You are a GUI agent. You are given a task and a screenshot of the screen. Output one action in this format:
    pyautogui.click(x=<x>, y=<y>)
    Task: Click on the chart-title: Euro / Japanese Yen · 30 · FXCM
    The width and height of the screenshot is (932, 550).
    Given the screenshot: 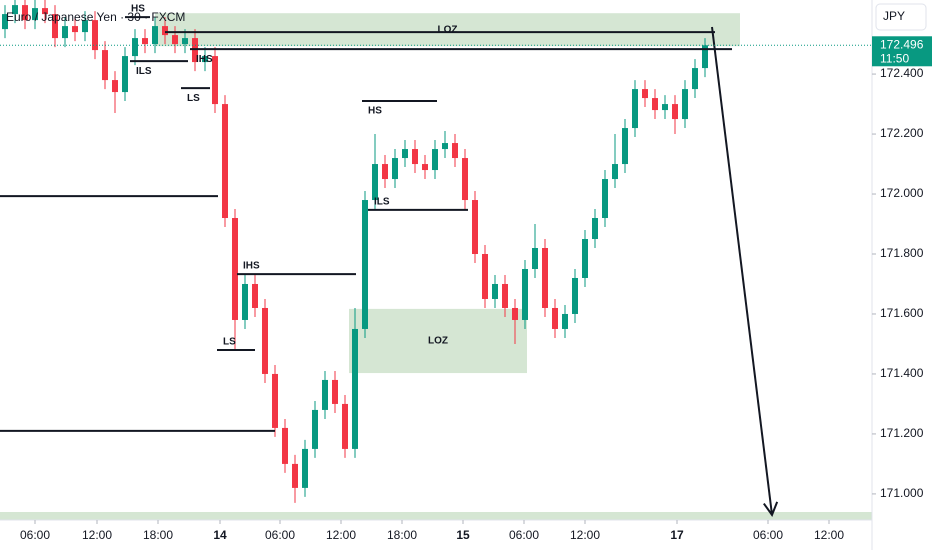 What is the action you would take?
    pyautogui.click(x=95, y=17)
    